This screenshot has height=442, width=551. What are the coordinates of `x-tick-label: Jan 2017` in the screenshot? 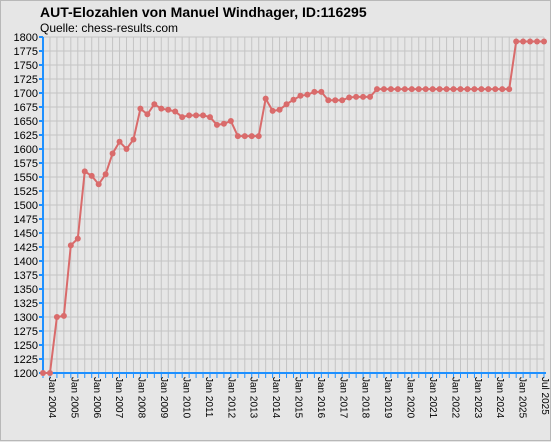 It's located at (342, 398).